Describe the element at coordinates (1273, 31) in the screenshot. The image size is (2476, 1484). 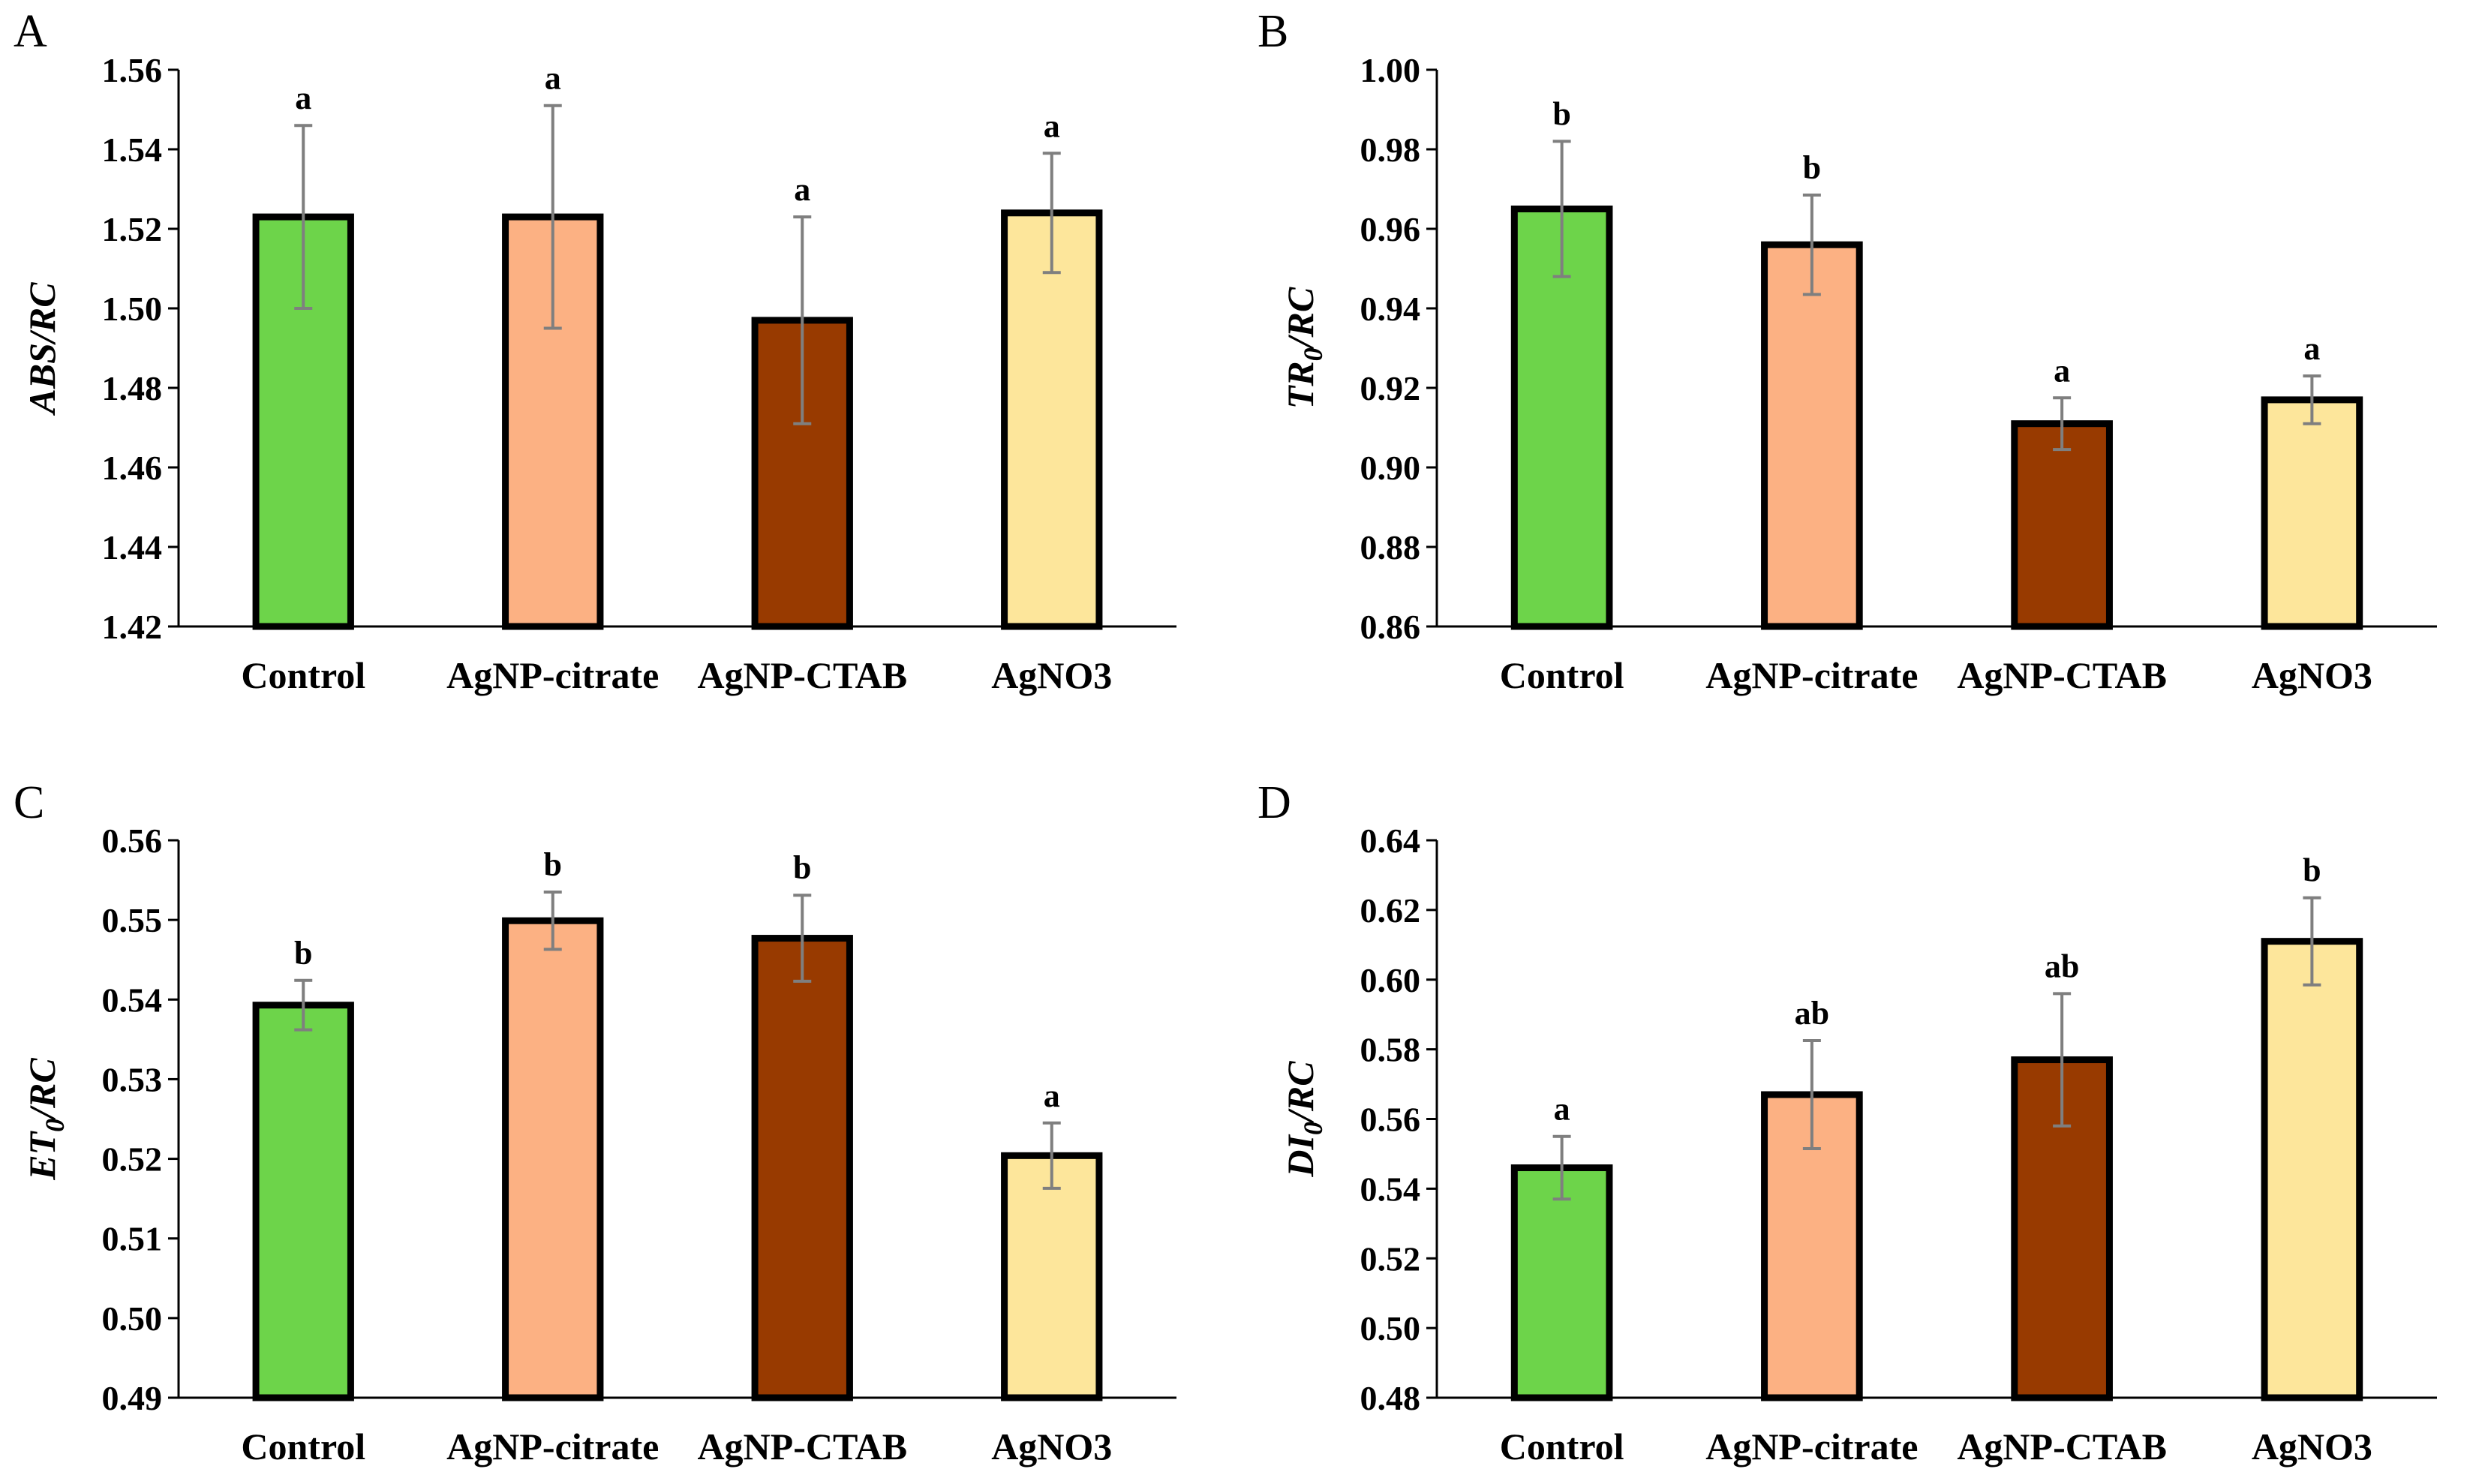
I see `panel-letter: B` at that location.